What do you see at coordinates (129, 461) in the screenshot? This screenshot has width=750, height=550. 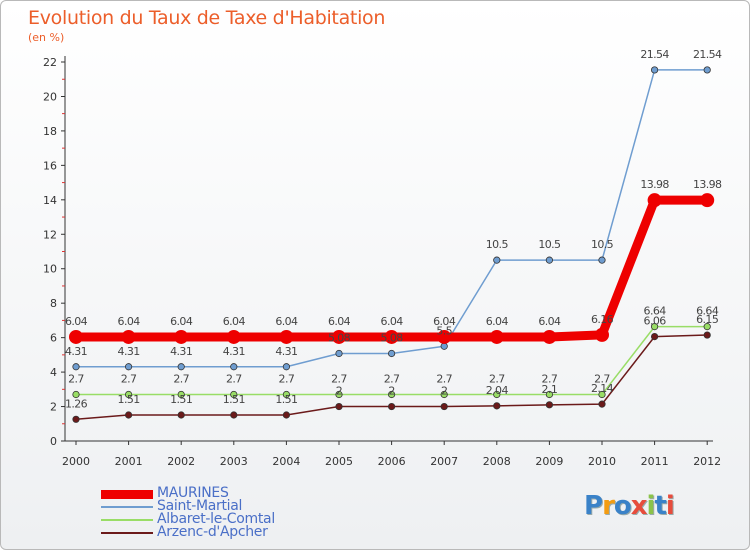 I see `x-tick-label: 2001` at bounding box center [129, 461].